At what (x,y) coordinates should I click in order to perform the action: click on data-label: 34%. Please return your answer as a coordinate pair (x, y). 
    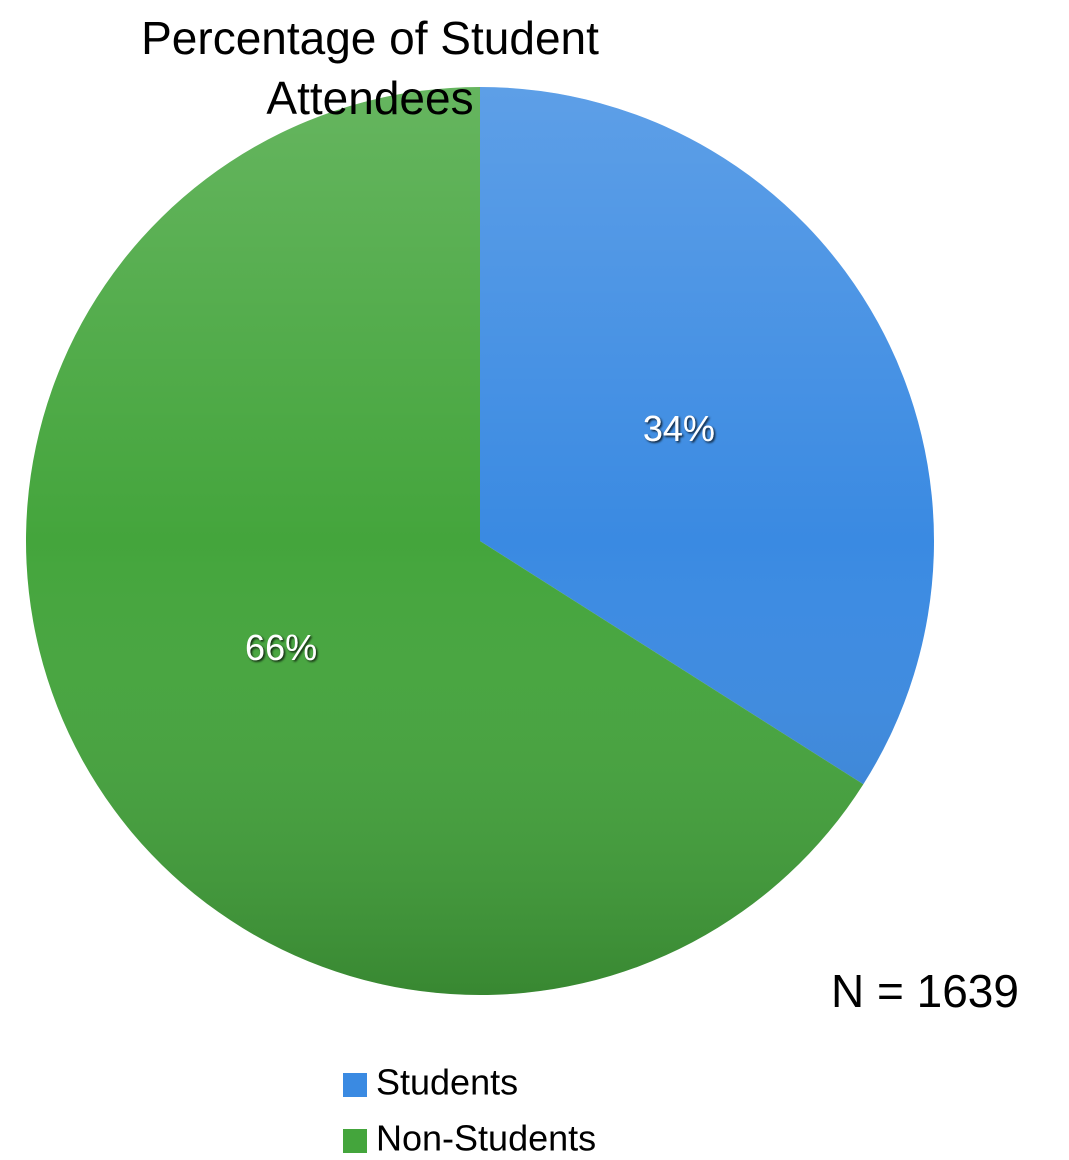
    Looking at the image, I should click on (679, 428).